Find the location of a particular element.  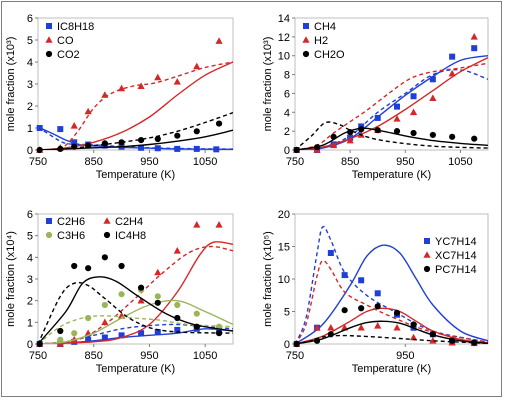

x-tick-label: 850 is located at coordinates (94, 356).